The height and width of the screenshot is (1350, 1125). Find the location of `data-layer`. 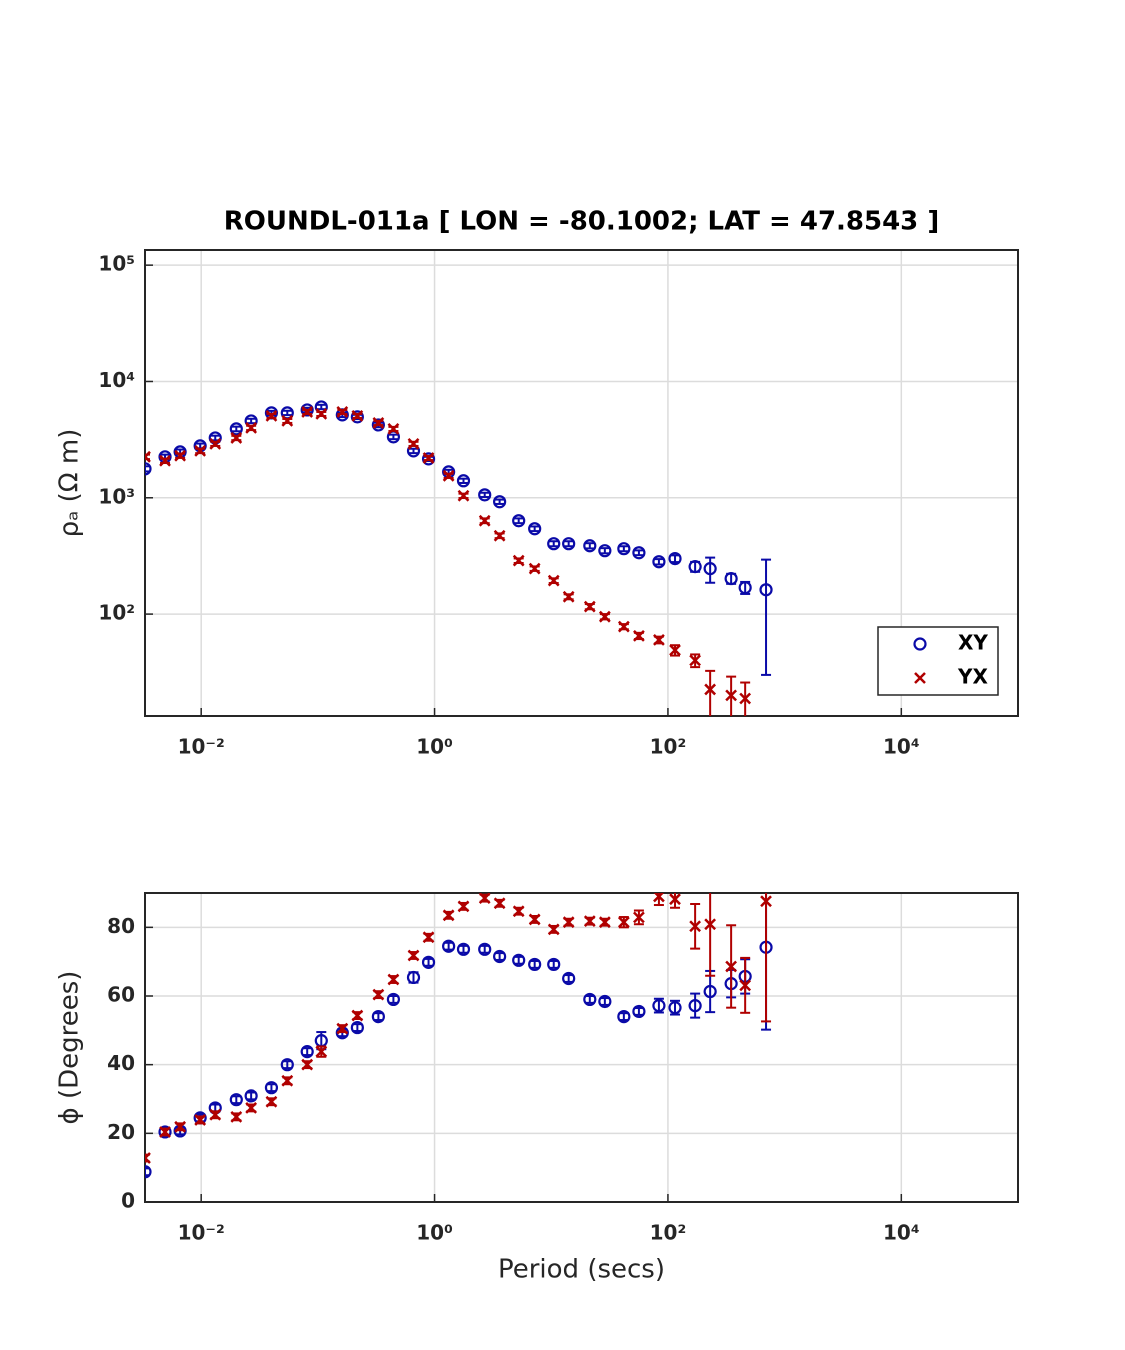

data-layer is located at coordinates (459, 1036).